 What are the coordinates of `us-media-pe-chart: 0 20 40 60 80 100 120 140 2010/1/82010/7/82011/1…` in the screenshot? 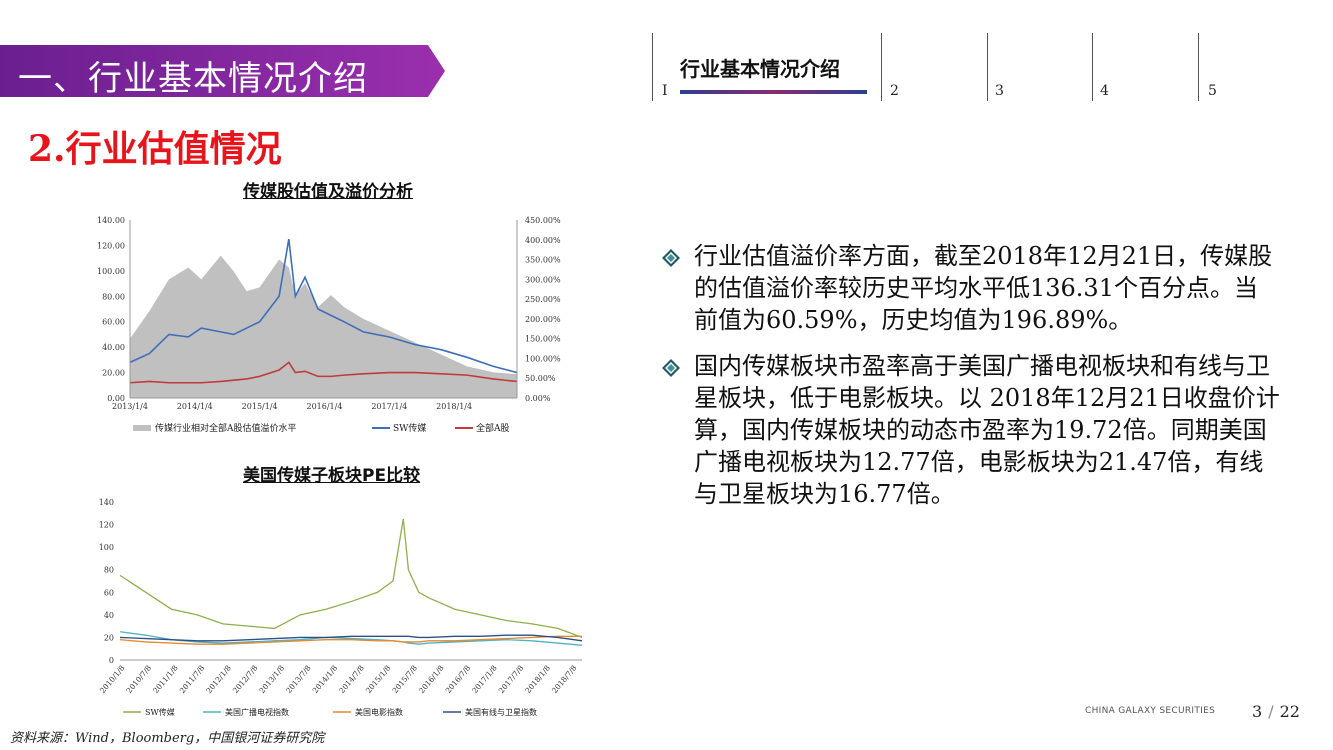 It's located at (340, 607).